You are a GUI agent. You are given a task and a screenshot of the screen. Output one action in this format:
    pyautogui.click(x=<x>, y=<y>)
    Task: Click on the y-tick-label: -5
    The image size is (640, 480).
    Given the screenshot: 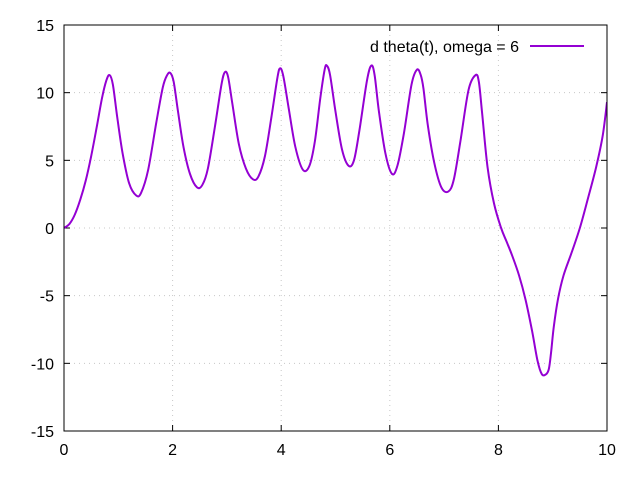 What is the action you would take?
    pyautogui.click(x=47, y=297)
    